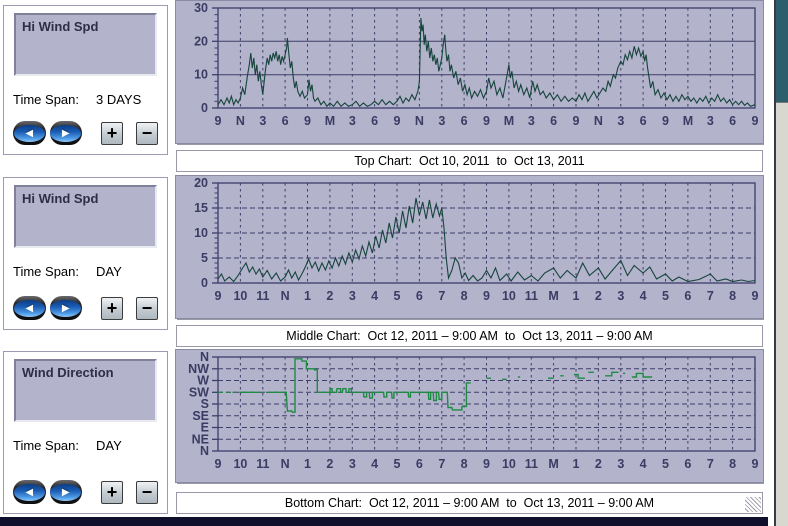 This screenshot has height=526, width=788. Describe the element at coordinates (262, 464) in the screenshot. I see `svg-text: 11` at that location.